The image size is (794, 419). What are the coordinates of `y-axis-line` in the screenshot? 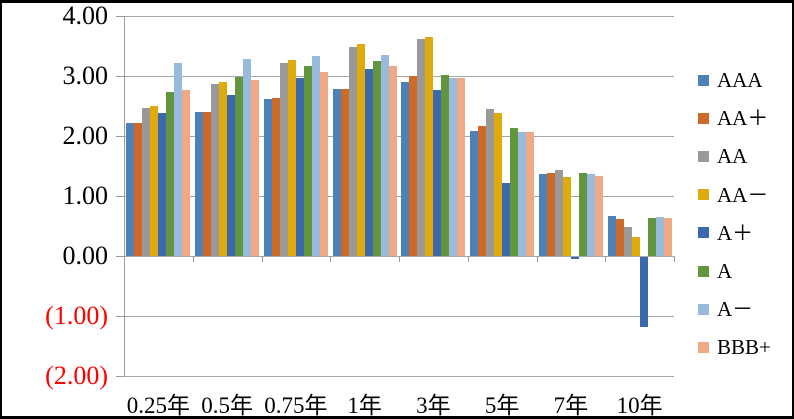 It's located at (124, 196).